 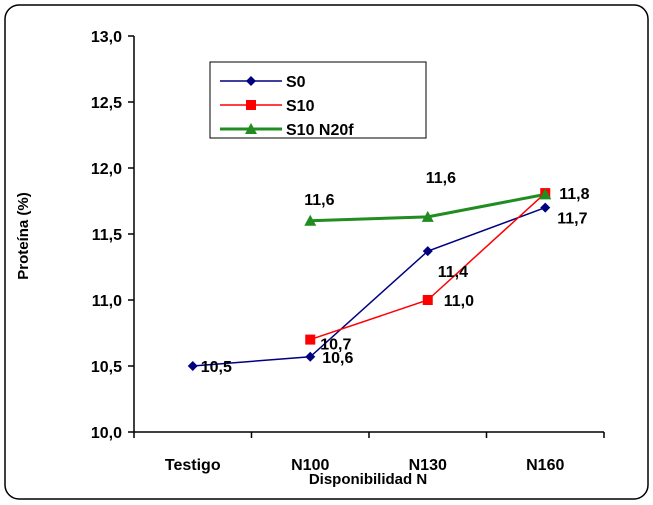 What do you see at coordinates (453, 272) in the screenshot?
I see `data-label: 11,4` at bounding box center [453, 272].